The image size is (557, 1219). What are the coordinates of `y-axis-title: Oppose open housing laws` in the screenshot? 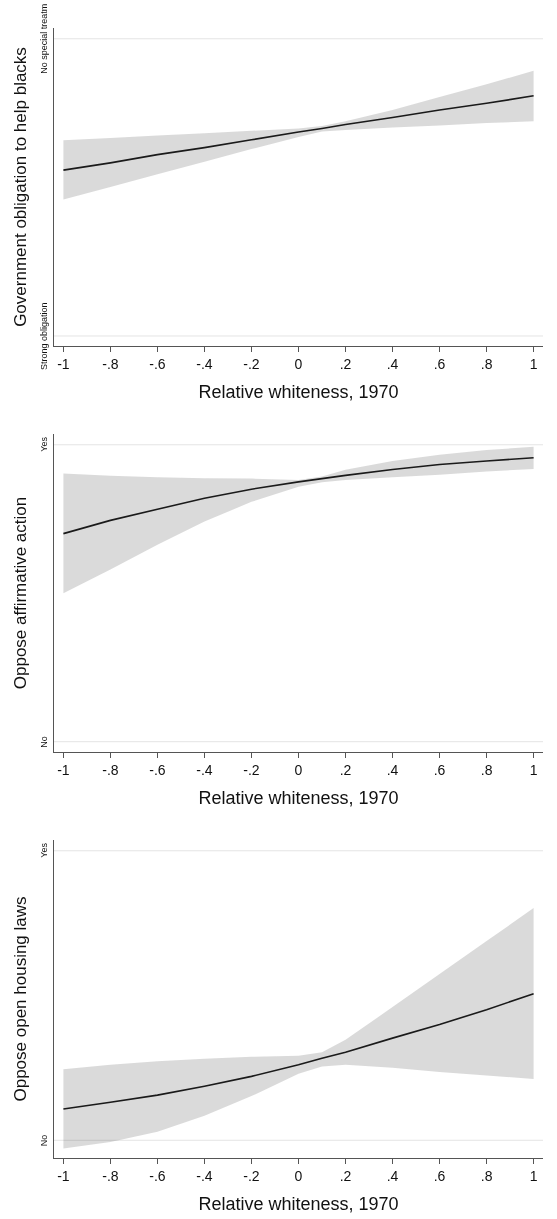 It's located at (20, 999).